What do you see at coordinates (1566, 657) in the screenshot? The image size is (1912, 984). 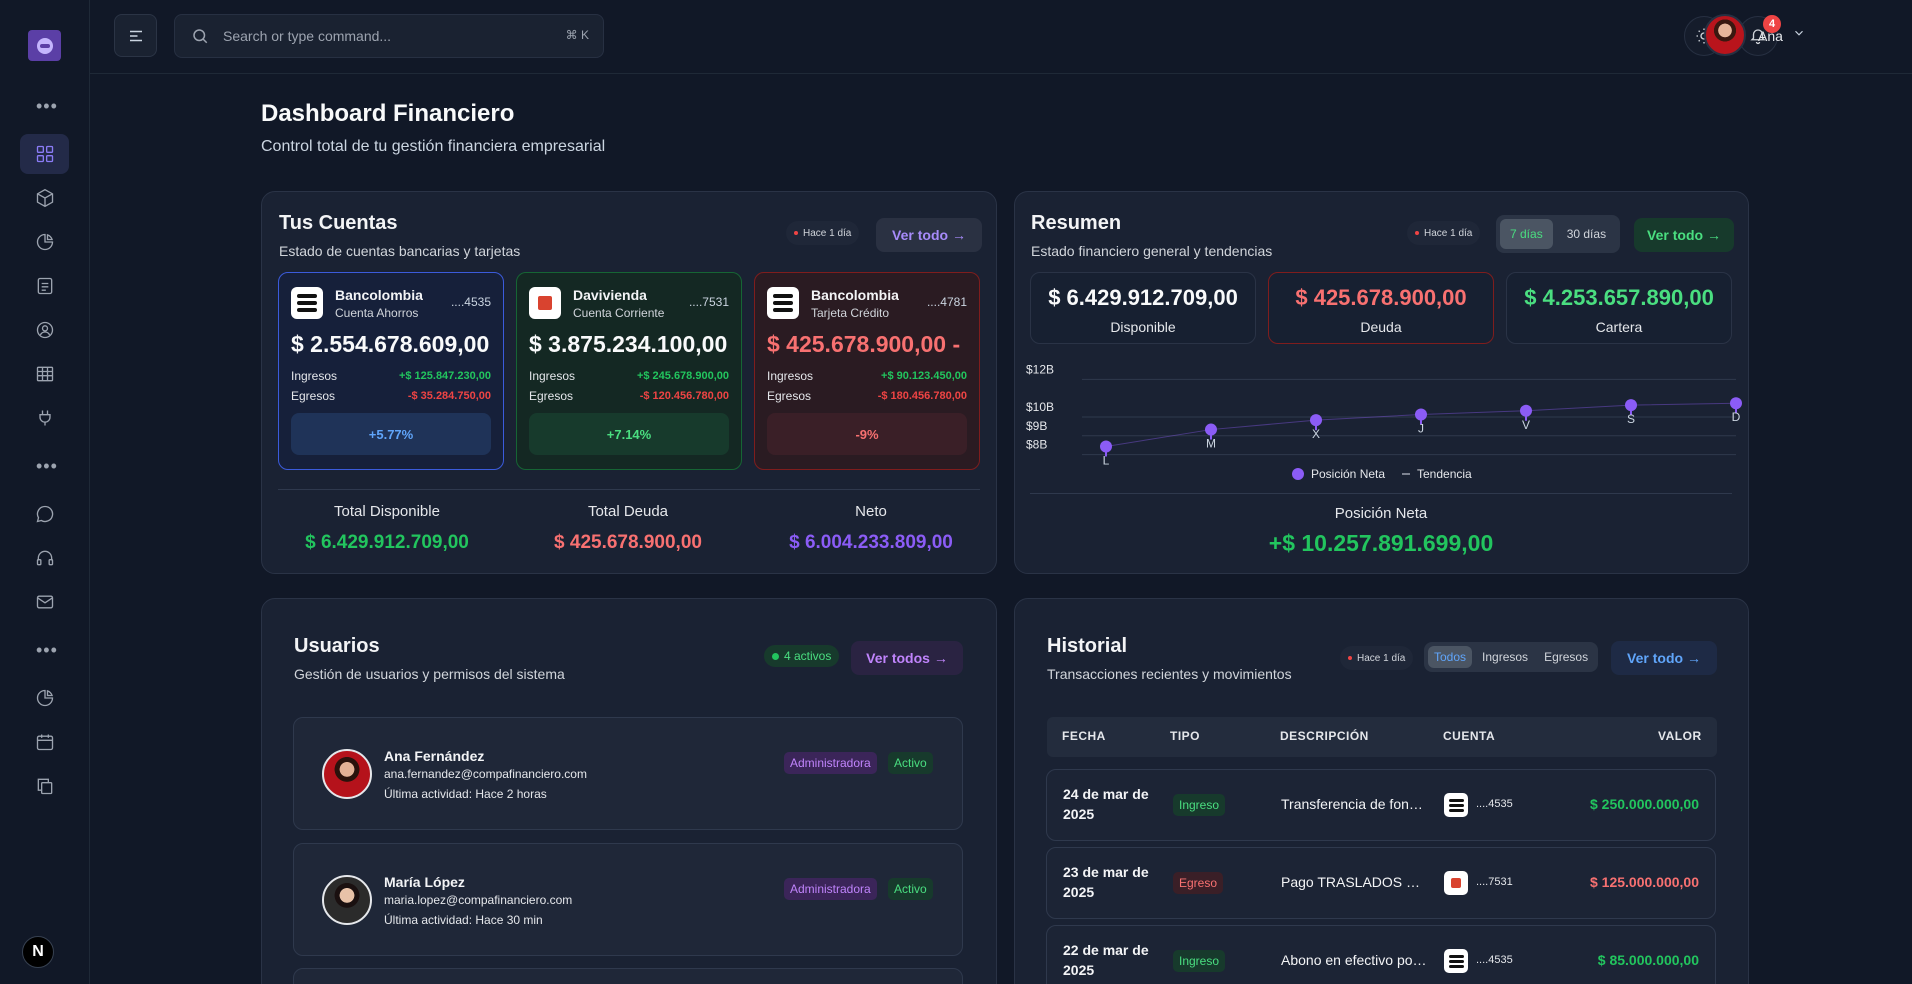 I see `filter-expense: Egresos` at bounding box center [1566, 657].